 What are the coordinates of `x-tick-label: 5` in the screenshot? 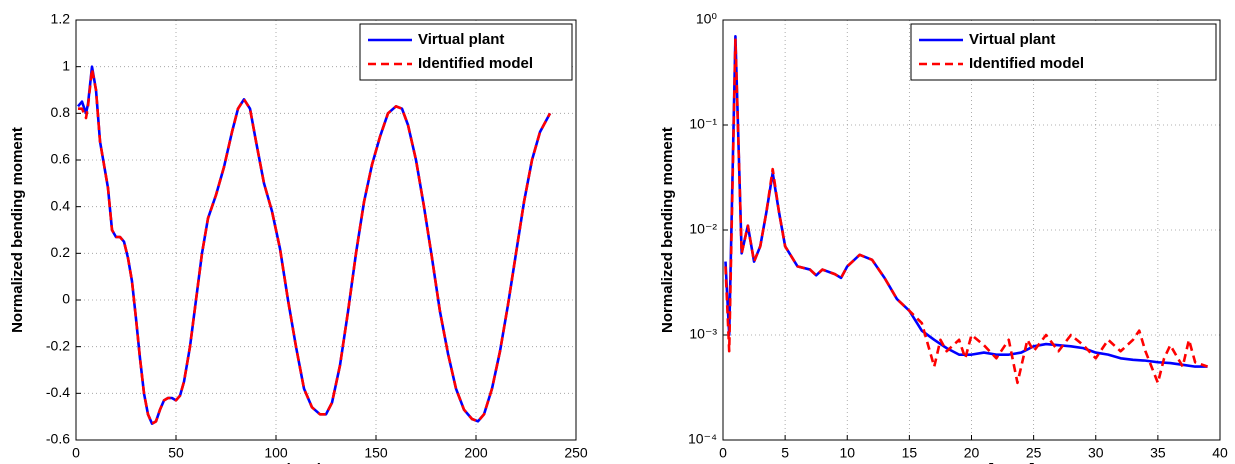 It's located at (785, 453).